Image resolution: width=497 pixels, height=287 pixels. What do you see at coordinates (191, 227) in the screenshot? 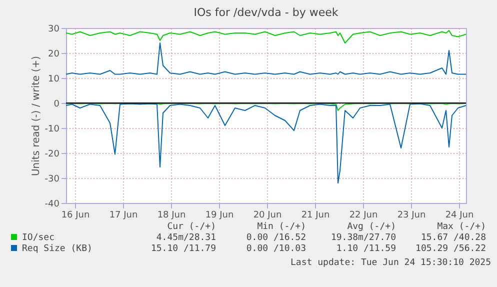
I see `text: Cur (-/+)` at bounding box center [191, 227].